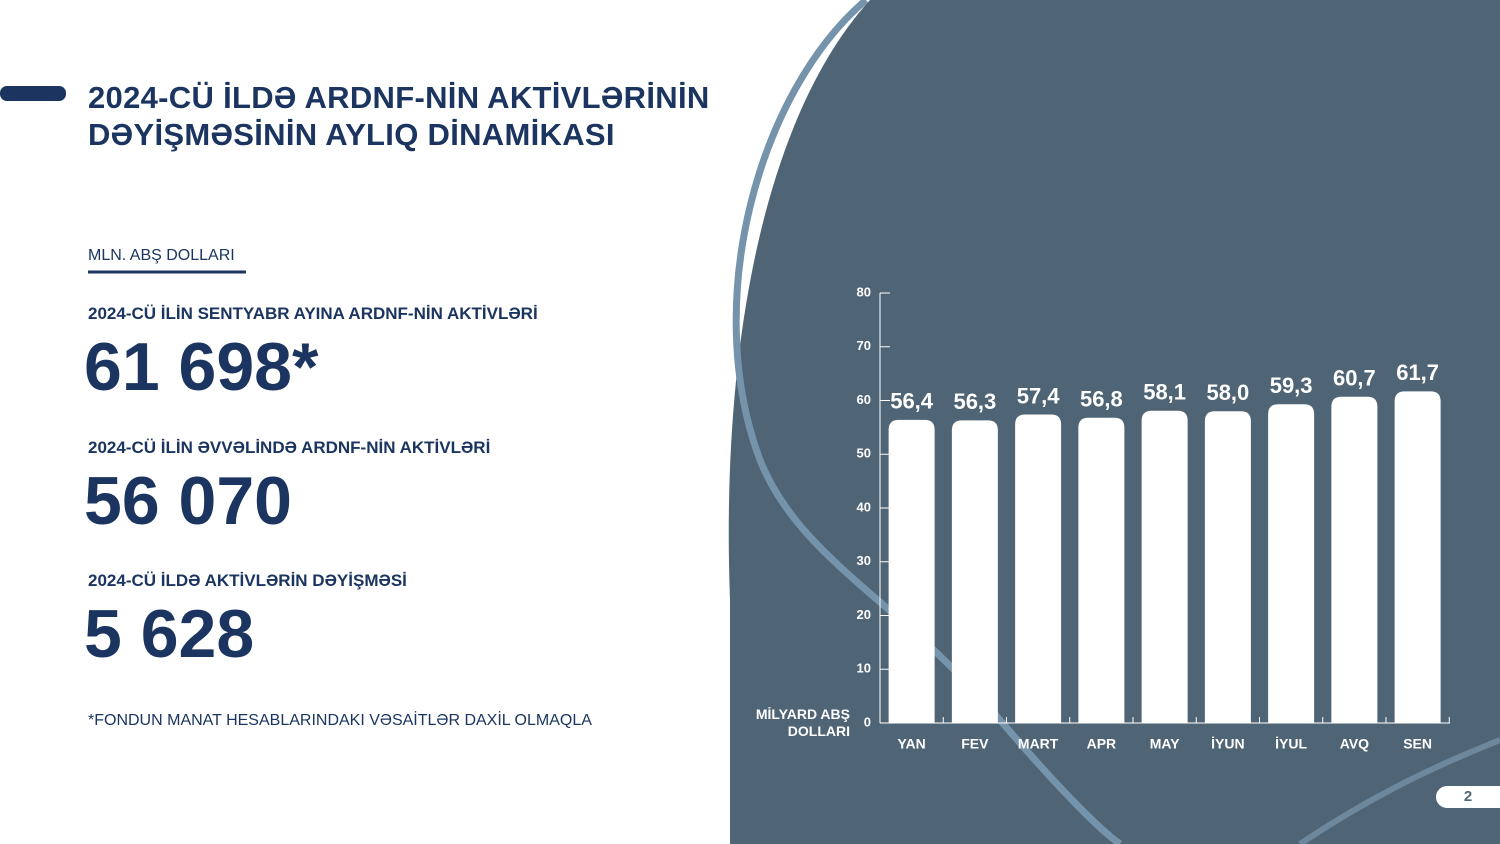  What do you see at coordinates (247, 580) in the screenshot?
I see `stat-label: 2024-CÜ İLDƏ AKTİVLƏRİN DƏYİŞMƏSİ` at bounding box center [247, 580].